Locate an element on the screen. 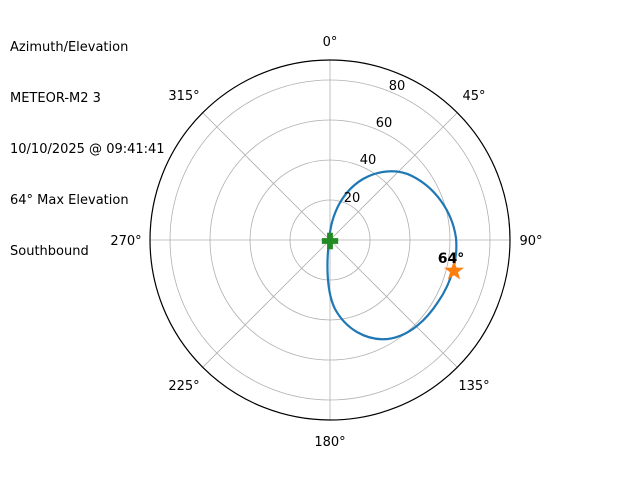 The height and width of the screenshot is (480, 640). max-elevation-star-icon is located at coordinates (454, 270).